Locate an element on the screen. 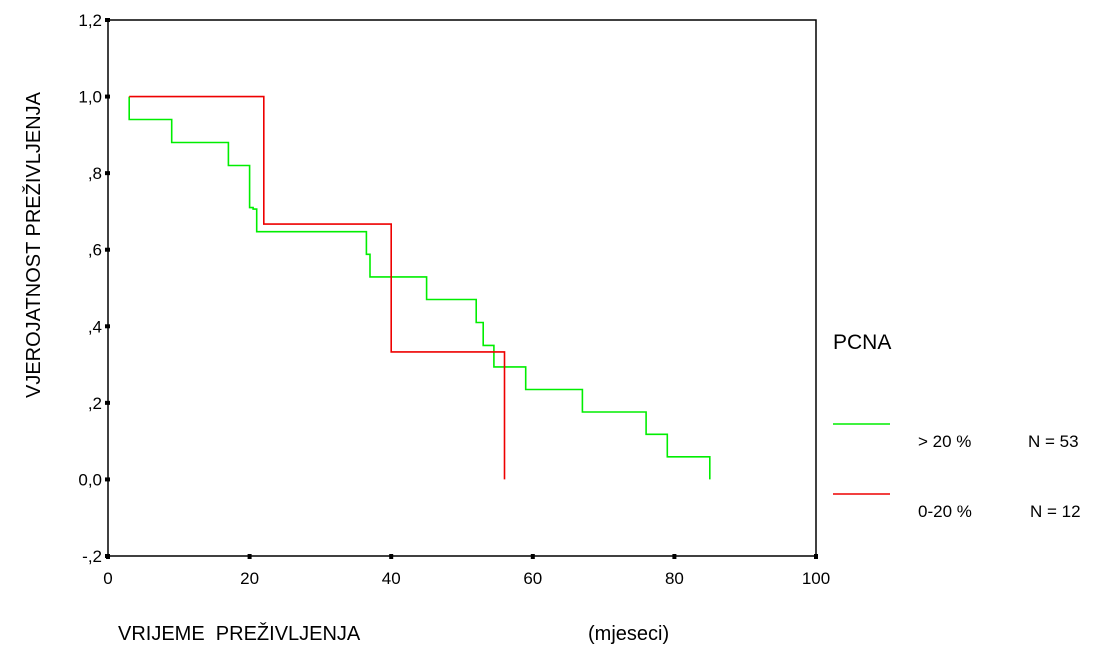 This screenshot has height=662, width=1110. x-axis-title: VRIJEME PREŽIVLJENJA is located at coordinates (239, 633).